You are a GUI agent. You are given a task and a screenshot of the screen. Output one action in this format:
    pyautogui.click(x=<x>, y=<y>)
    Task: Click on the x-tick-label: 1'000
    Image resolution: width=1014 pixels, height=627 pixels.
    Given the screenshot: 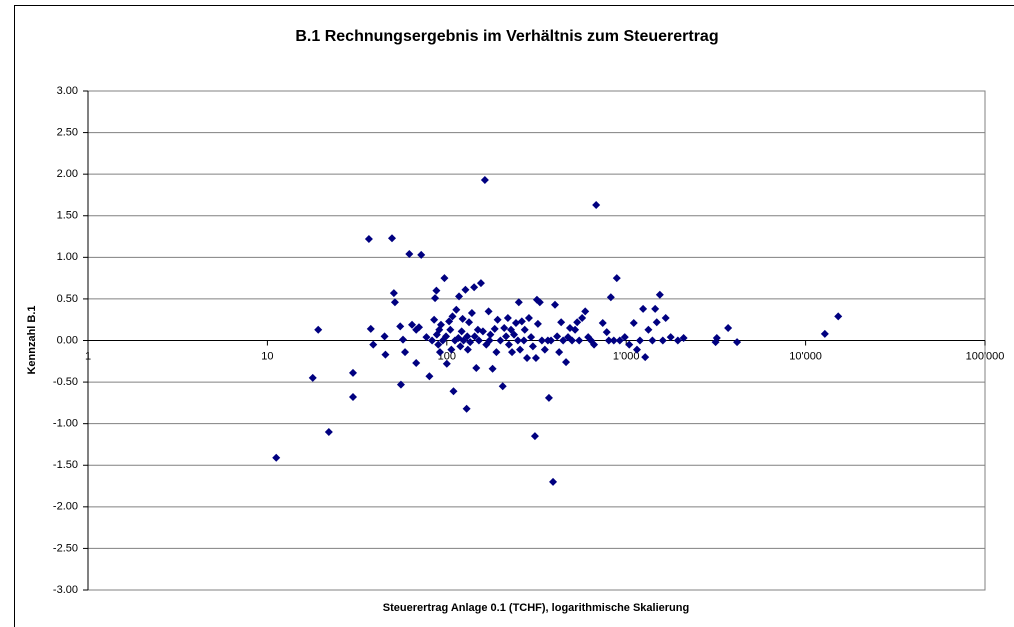 What is the action you would take?
    pyautogui.click(x=626, y=356)
    